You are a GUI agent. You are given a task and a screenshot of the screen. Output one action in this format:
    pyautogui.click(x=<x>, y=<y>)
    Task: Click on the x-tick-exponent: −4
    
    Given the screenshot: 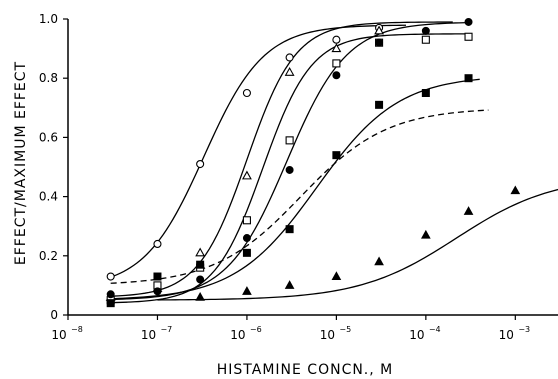 What is the action you would take?
    pyautogui.click(x=435, y=329)
    